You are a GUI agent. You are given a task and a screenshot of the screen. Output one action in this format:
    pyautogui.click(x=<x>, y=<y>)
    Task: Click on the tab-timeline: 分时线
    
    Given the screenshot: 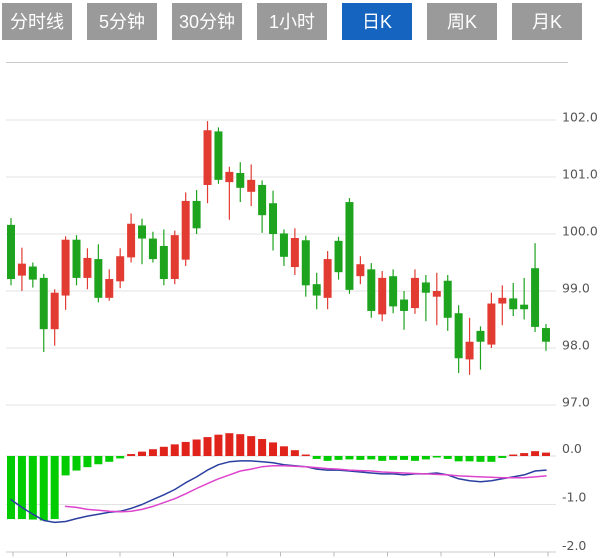 What is the action you would take?
    pyautogui.click(x=37, y=21)
    